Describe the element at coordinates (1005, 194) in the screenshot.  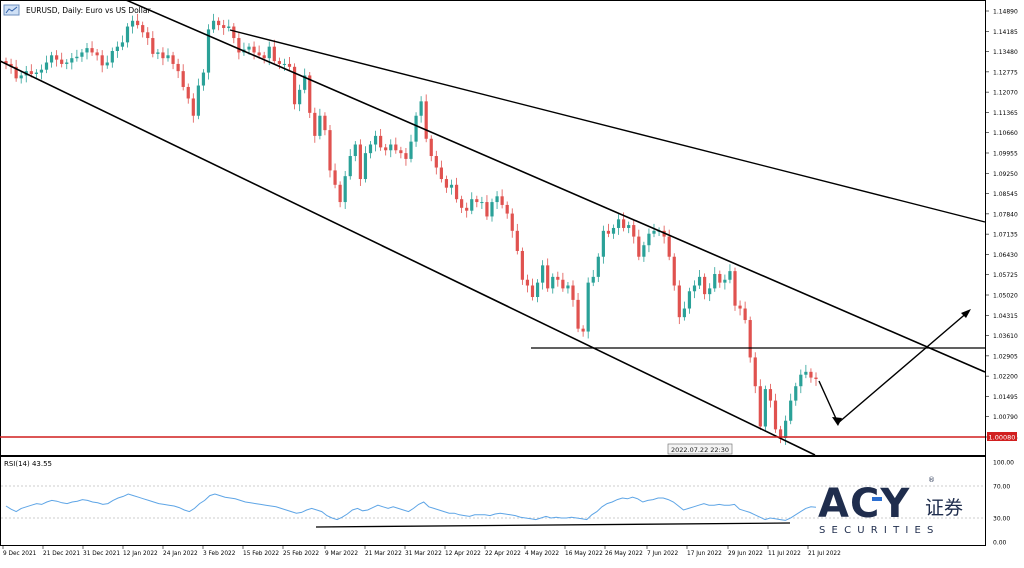
I see `price-tick-label: 1.08545` at that location.